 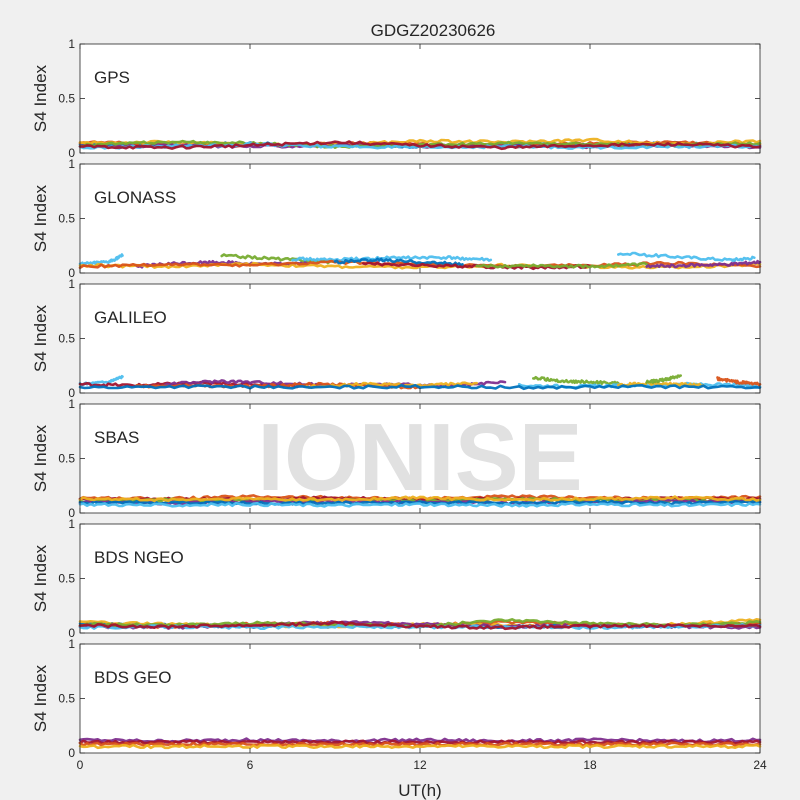 What do you see at coordinates (132, 677) in the screenshot?
I see `panel-label: BDS GEO` at bounding box center [132, 677].